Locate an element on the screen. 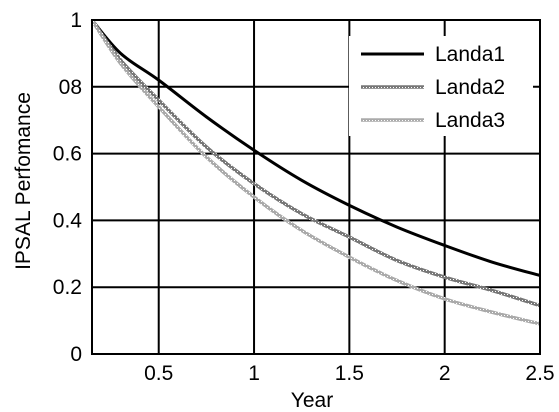 Image resolution: width=559 pixels, height=412 pixels. y-axis-label: IPSAL Perfomance is located at coordinates (23, 181).